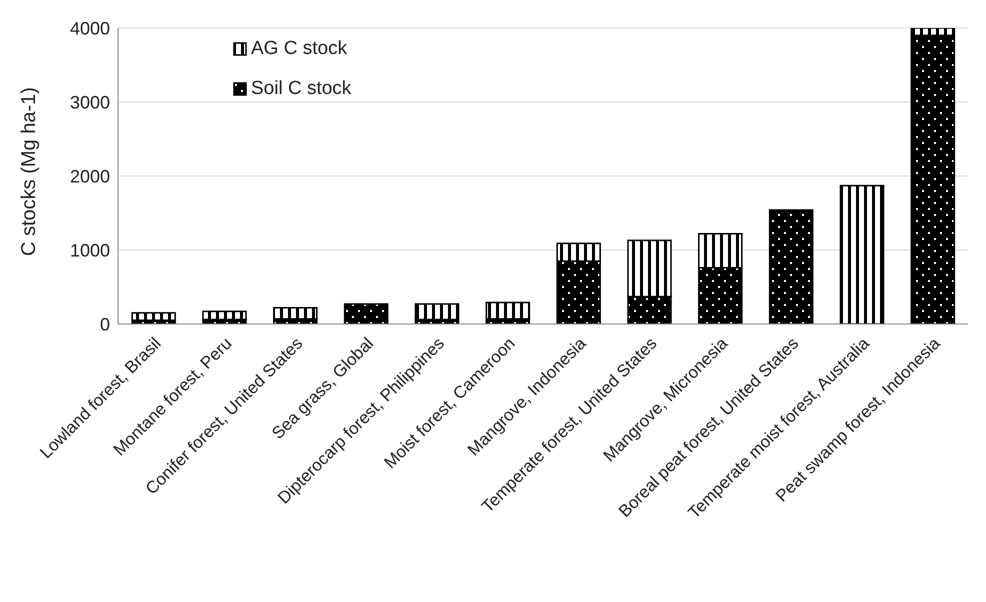  What do you see at coordinates (90, 250) in the screenshot?
I see `y-tick-label: 1000` at bounding box center [90, 250].